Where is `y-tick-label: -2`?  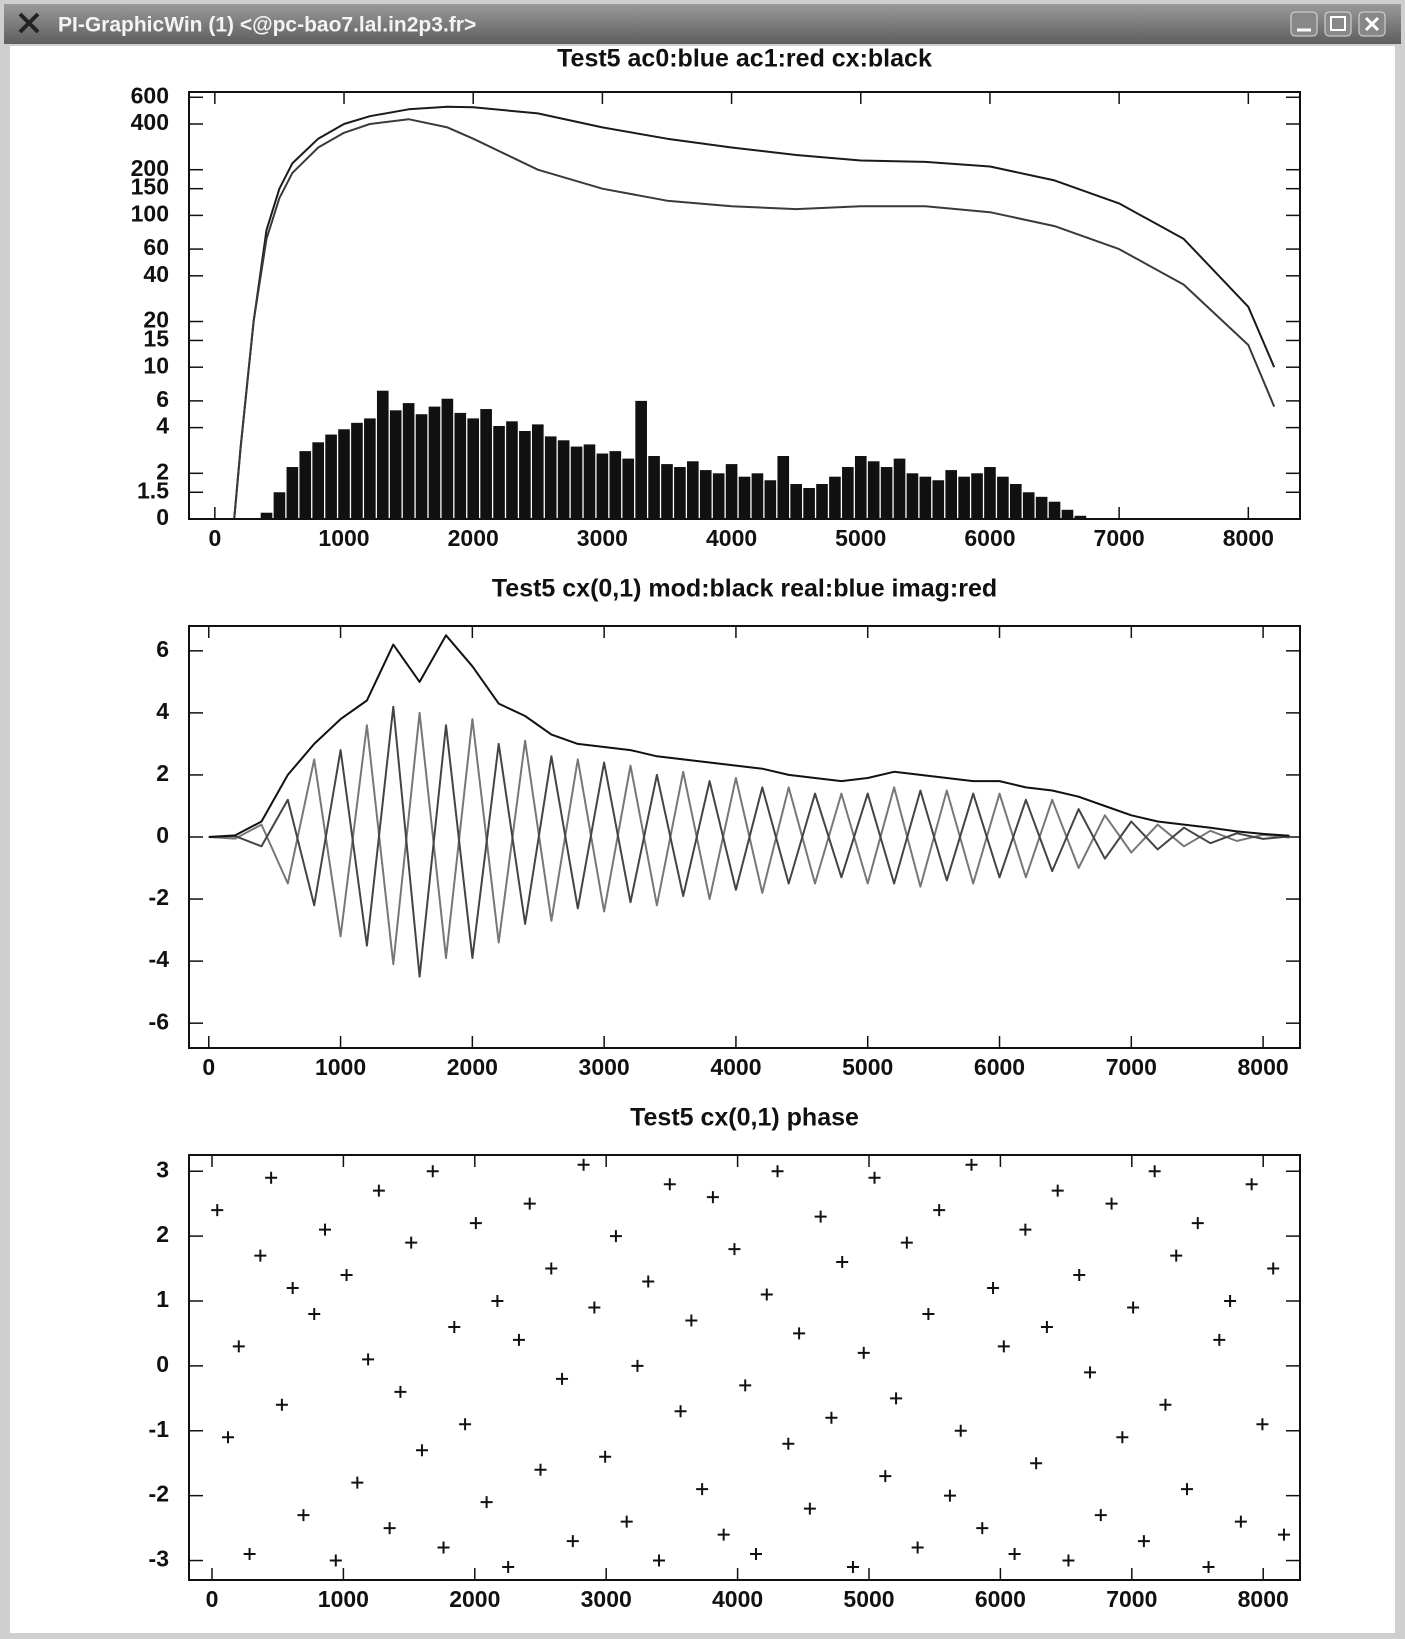 y-tick-label: -2 is located at coordinates (159, 1494).